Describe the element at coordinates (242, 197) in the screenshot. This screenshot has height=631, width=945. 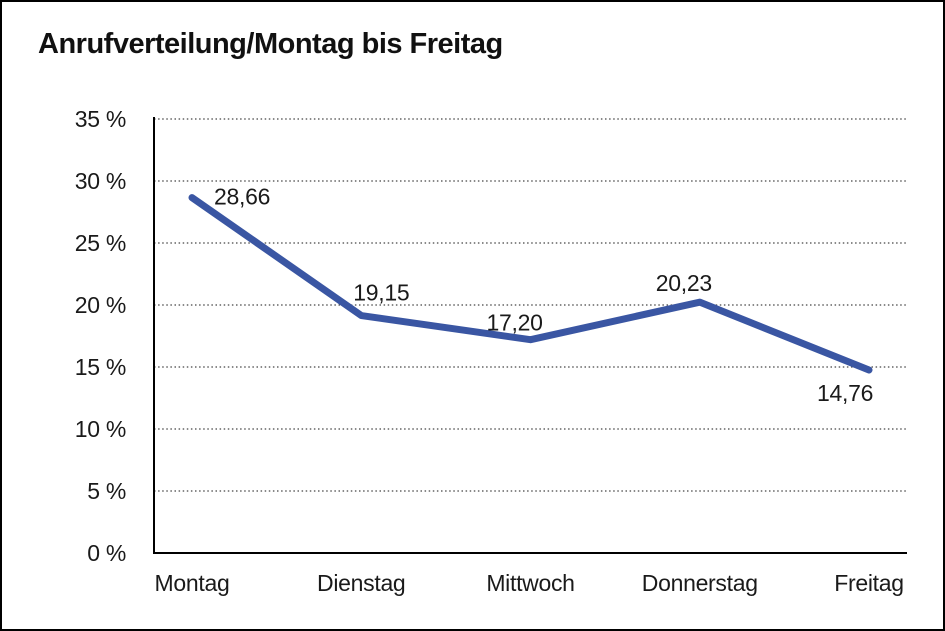
I see `data-point-label: 28,66` at that location.